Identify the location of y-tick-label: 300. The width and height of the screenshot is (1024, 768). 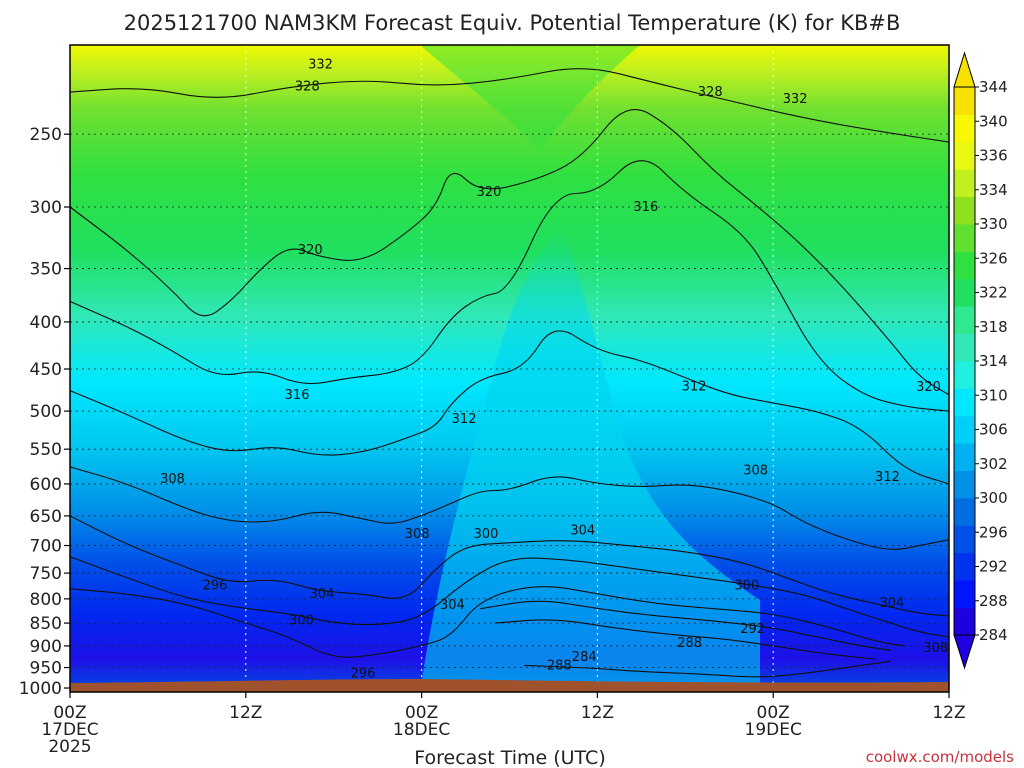
(46, 208).